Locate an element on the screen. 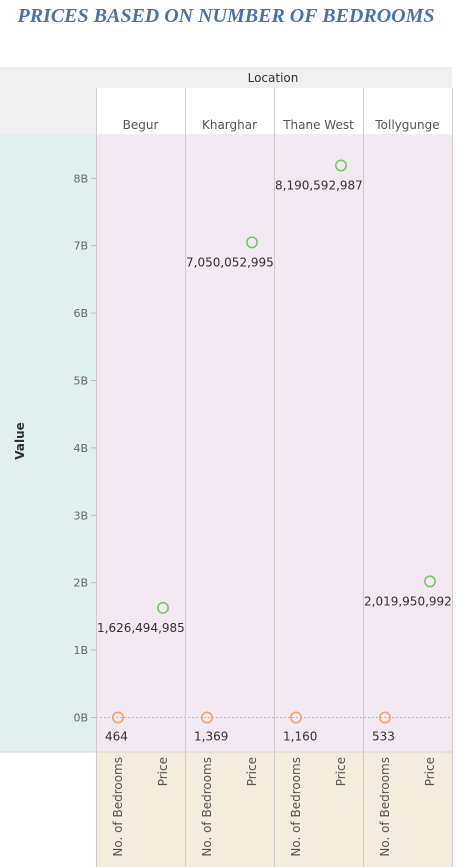  data-label: 8,190,592,987 is located at coordinates (319, 185).